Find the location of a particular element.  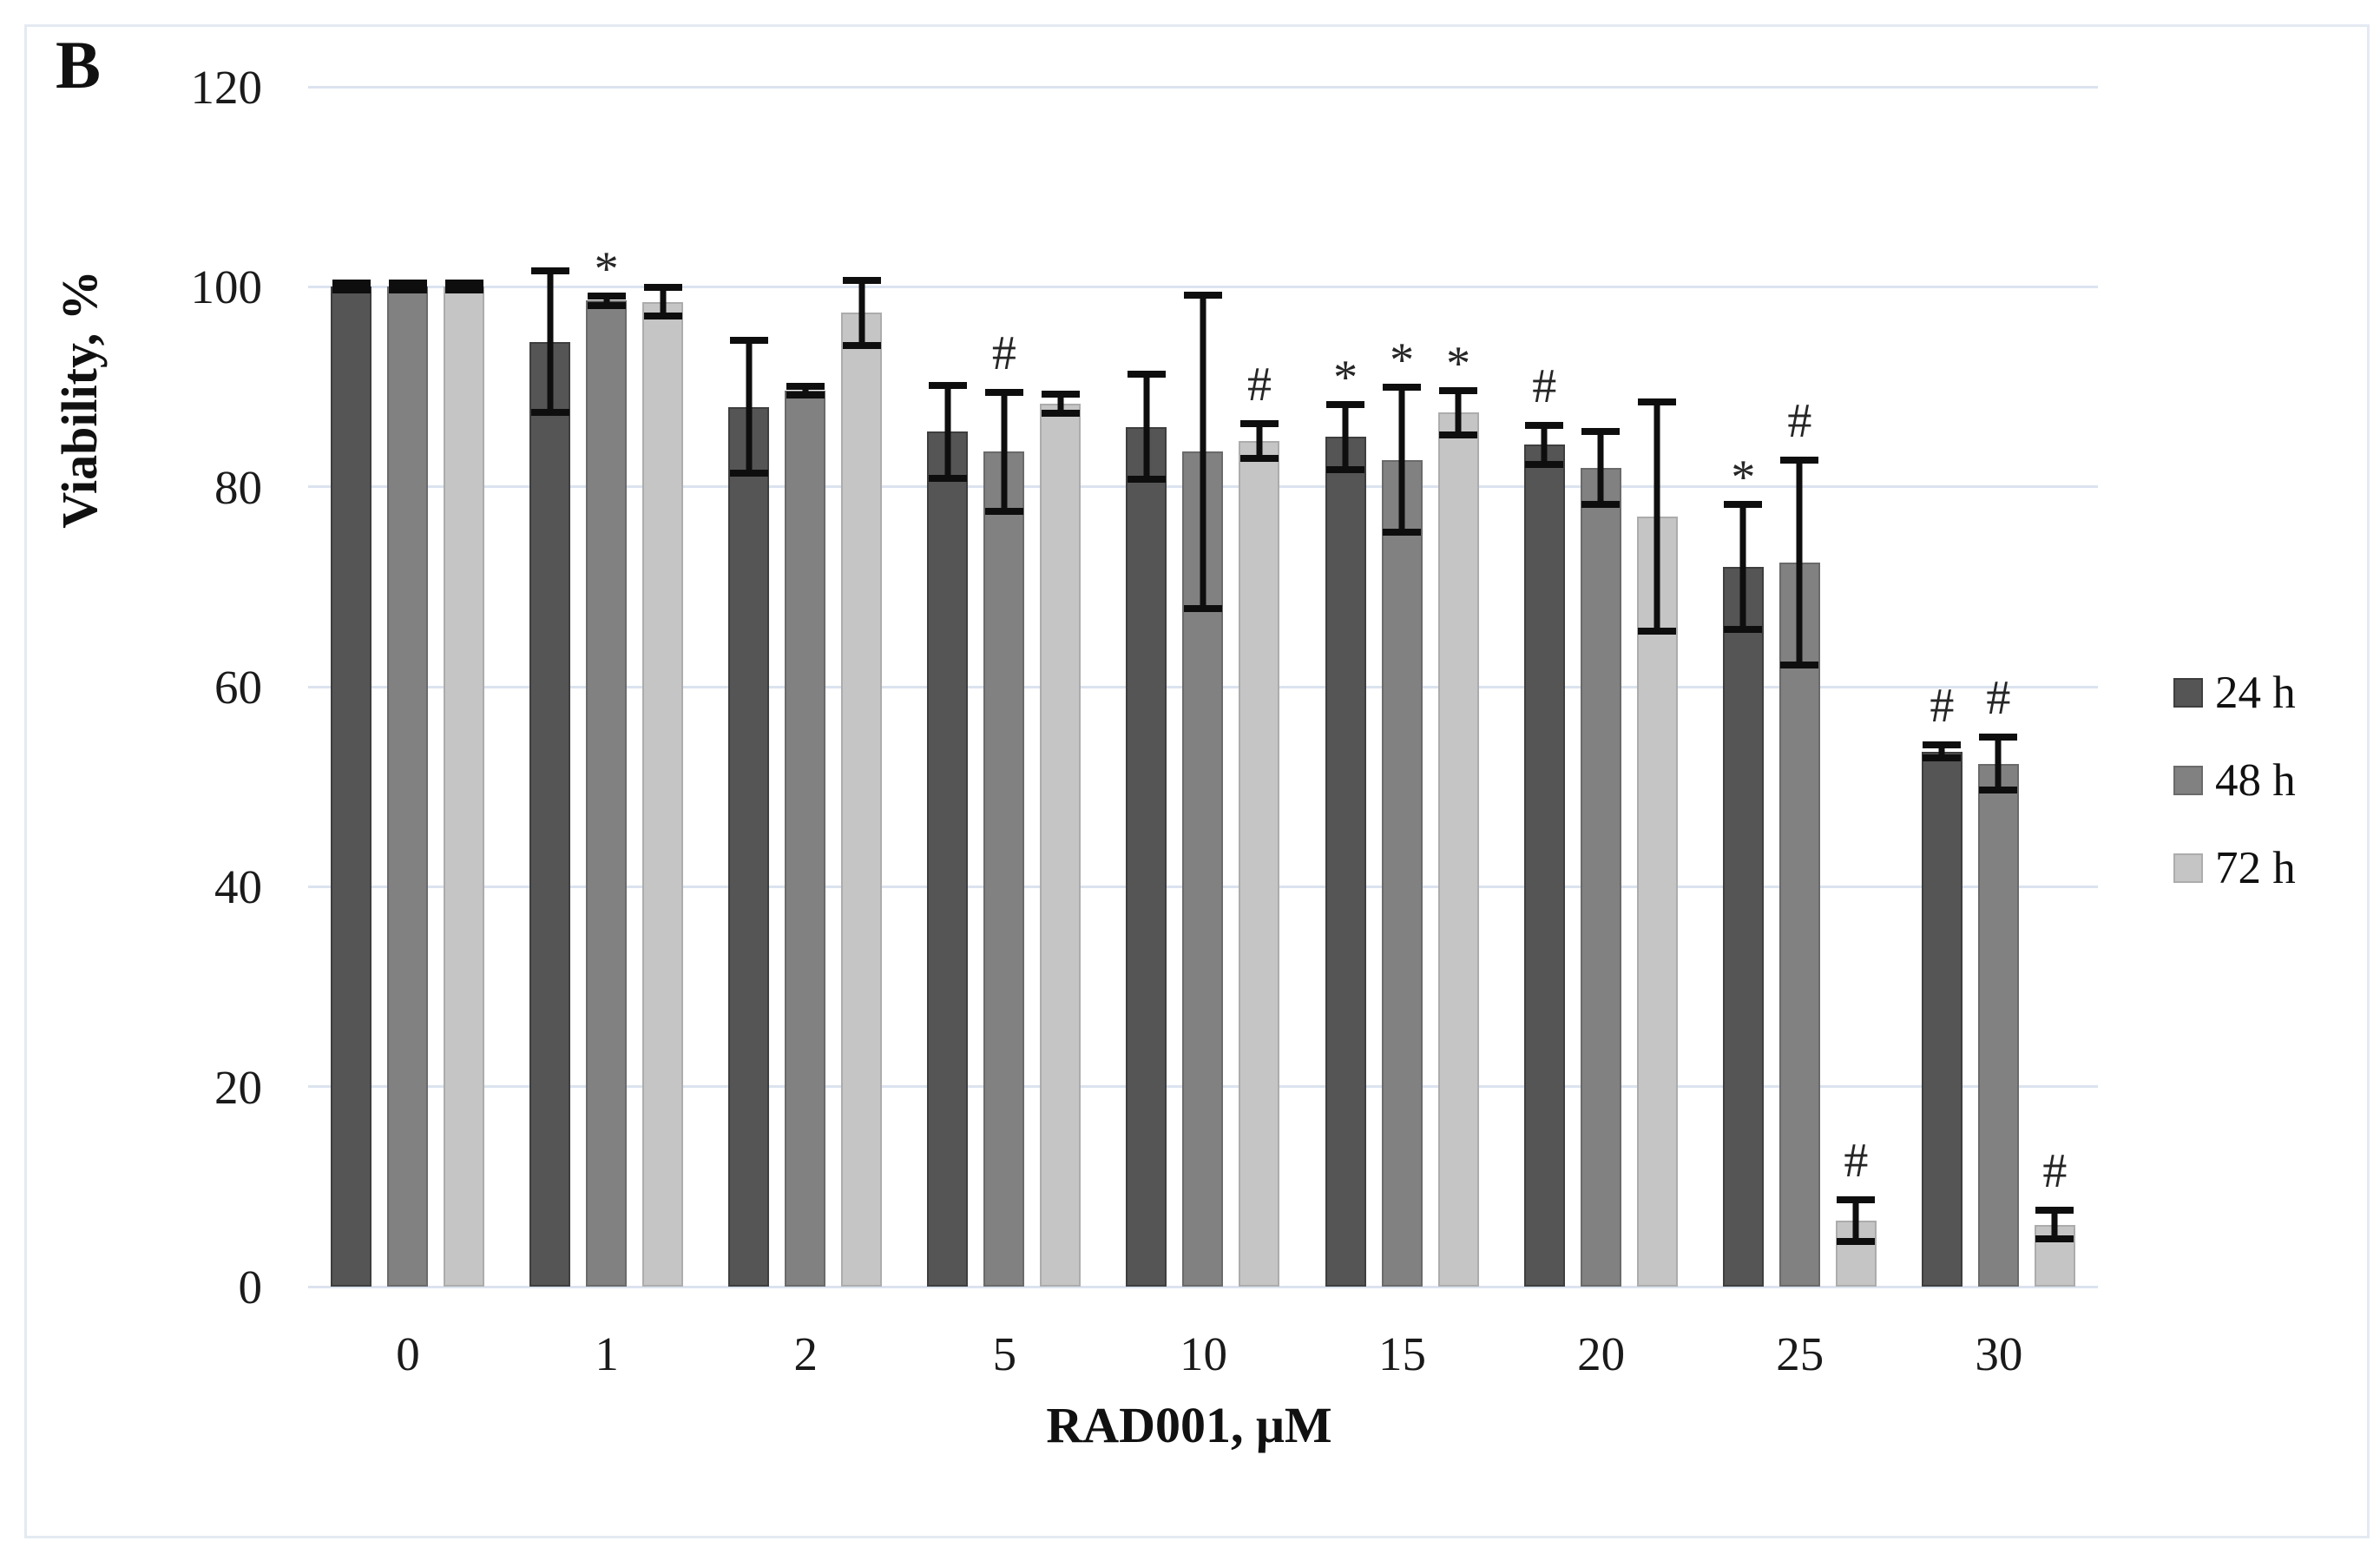

significance-marker-*-48h-dose-15: * is located at coordinates (1402, 361).